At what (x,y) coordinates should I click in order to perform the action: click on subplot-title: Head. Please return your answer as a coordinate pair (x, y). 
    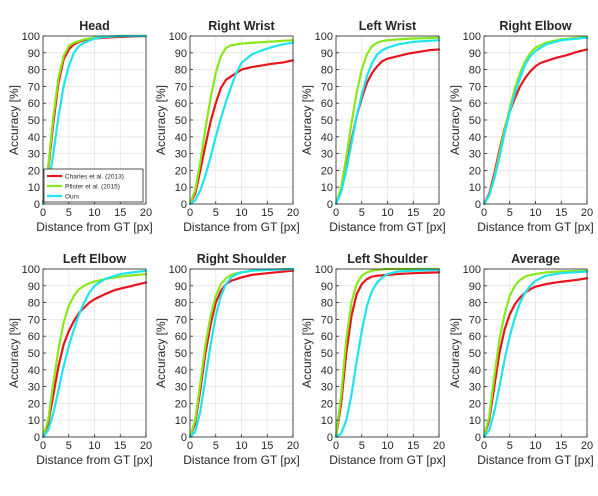
    Looking at the image, I should click on (94, 26).